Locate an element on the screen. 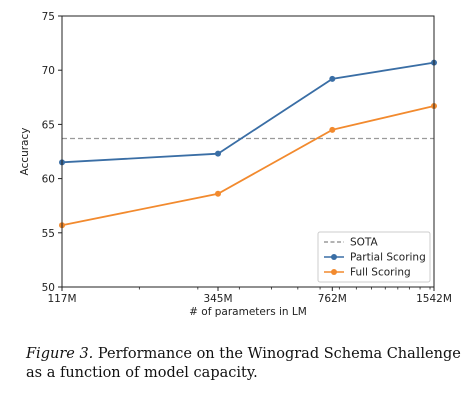 This screenshot has height=401, width=474. y-tick-label-1: 55 is located at coordinates (48, 234).